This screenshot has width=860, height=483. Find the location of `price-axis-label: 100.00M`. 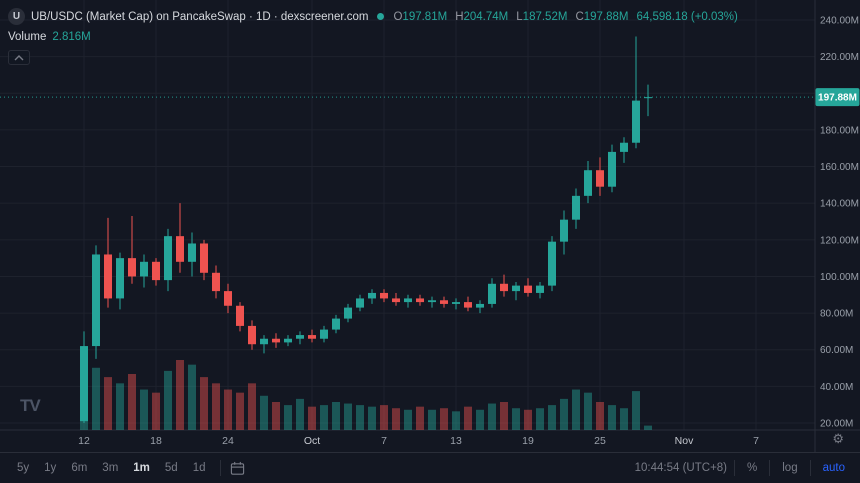

price-axis-label: 100.00M is located at coordinates (839, 277).